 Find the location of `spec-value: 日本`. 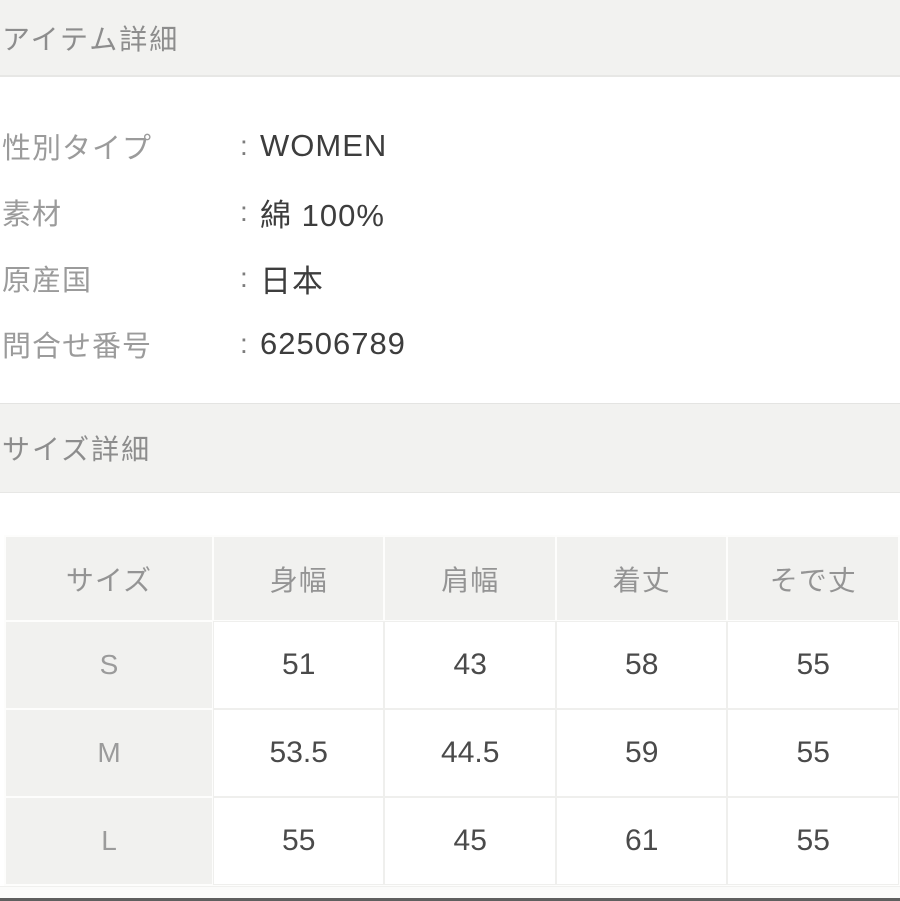

spec-value: 日本 is located at coordinates (292, 281).